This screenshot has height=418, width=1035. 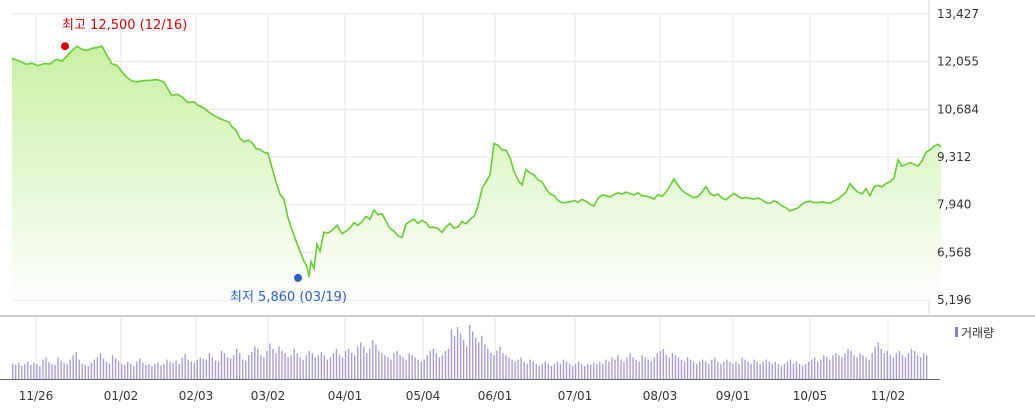 I want to click on y-tick-label: 13,427, so click(x=958, y=14).